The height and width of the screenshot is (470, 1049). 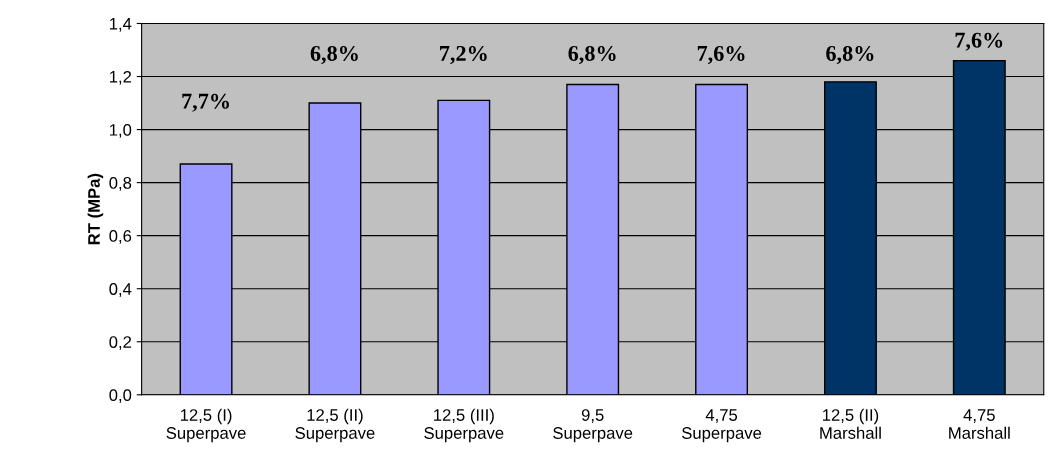 What do you see at coordinates (95, 209) in the screenshot?
I see `y-axis-title: RT (MPa)` at bounding box center [95, 209].